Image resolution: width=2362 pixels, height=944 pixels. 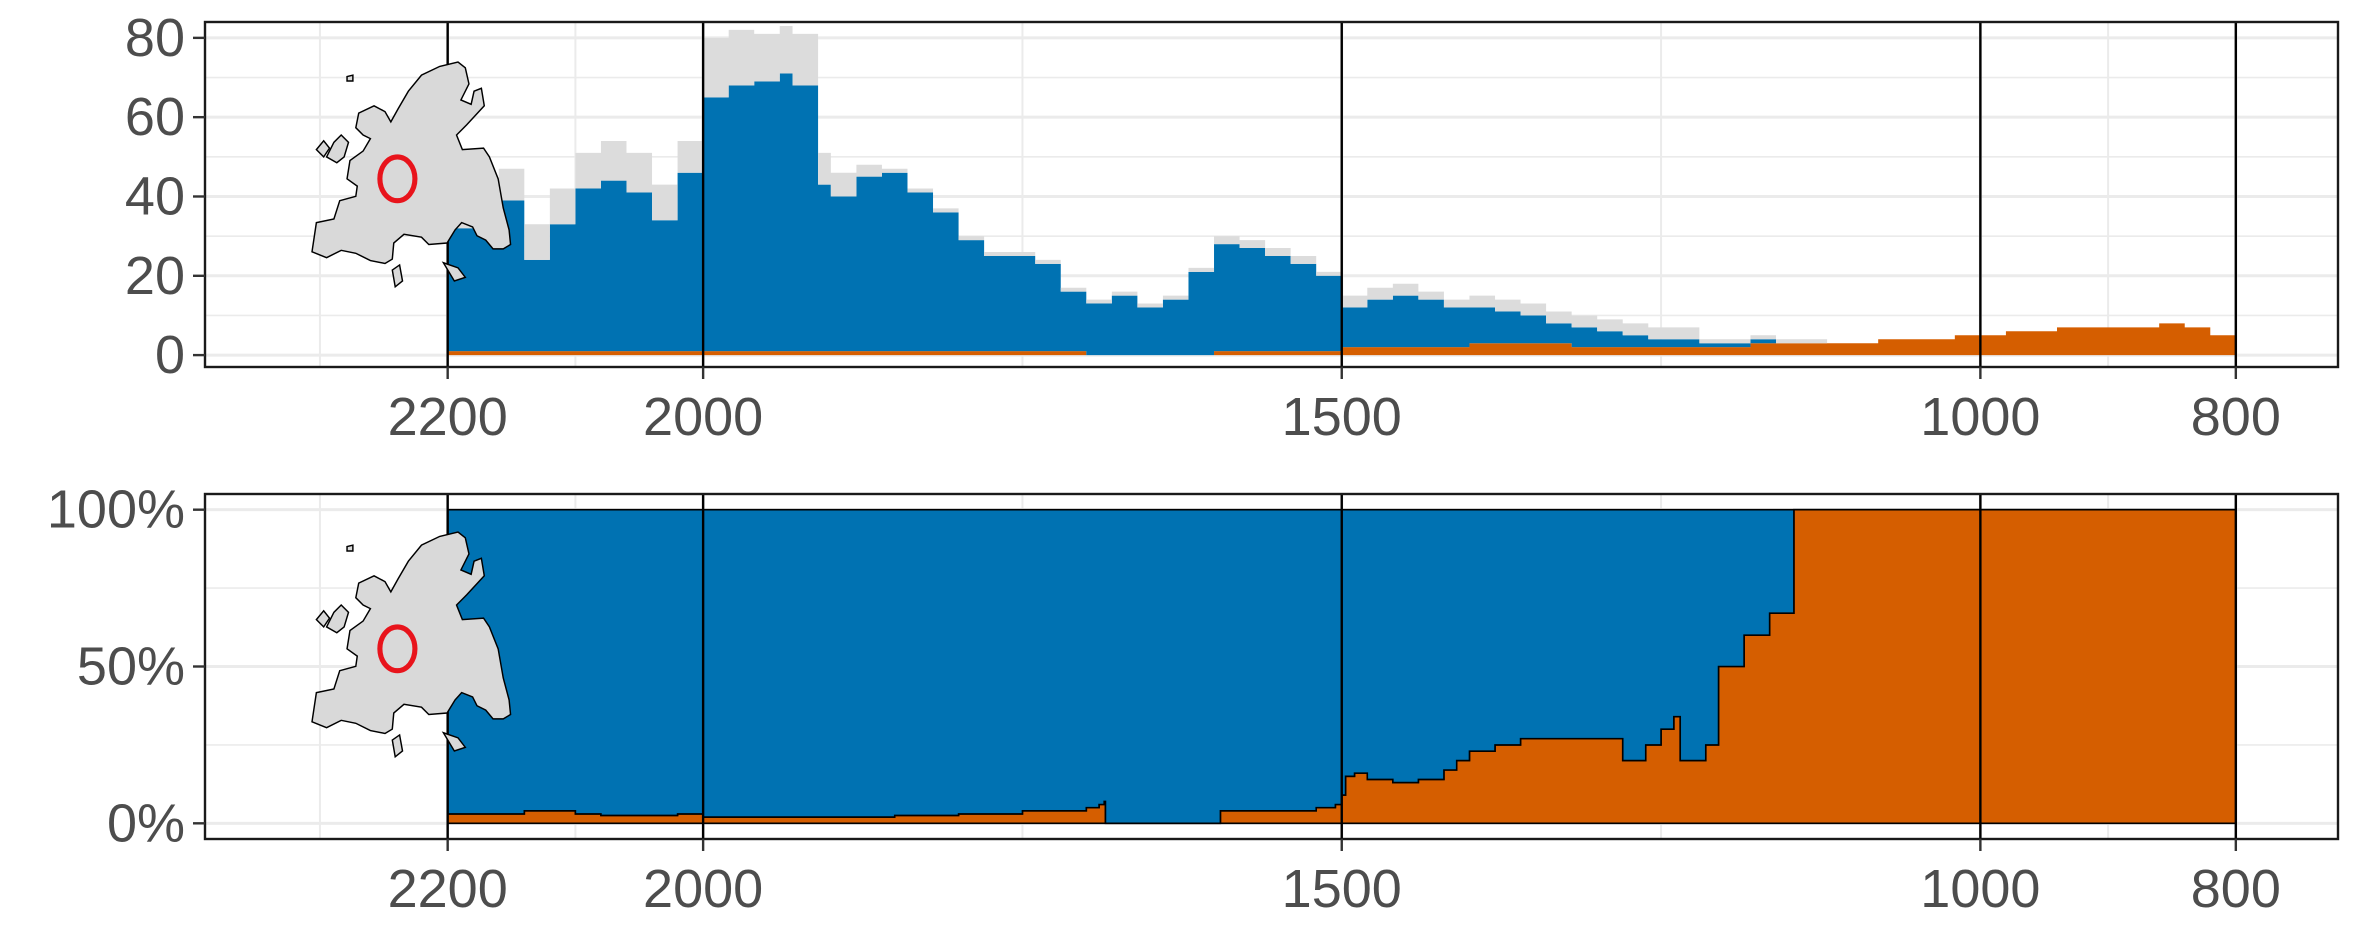 I want to click on y-tick-label: 100%, so click(x=116, y=510).